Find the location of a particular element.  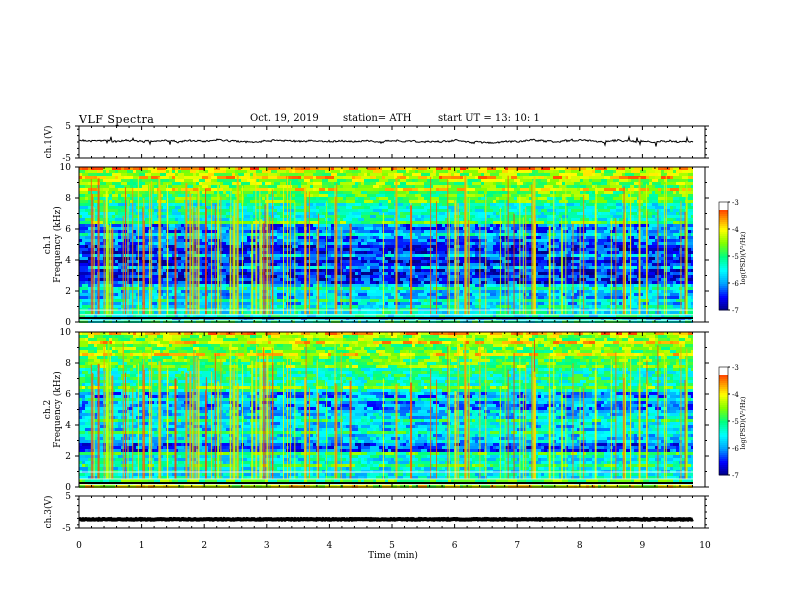

ch2-spectrogram-channel-label: ch.2 is located at coordinates (48, 409).